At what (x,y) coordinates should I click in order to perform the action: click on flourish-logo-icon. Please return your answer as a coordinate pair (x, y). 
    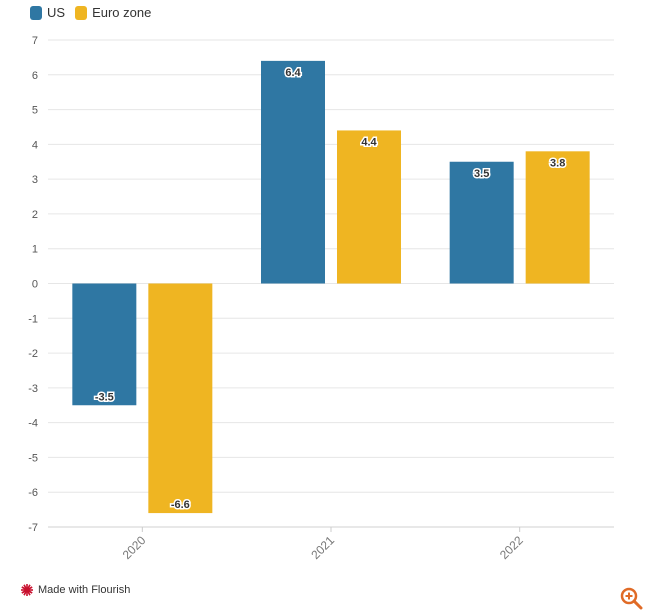
    Looking at the image, I should click on (27, 590).